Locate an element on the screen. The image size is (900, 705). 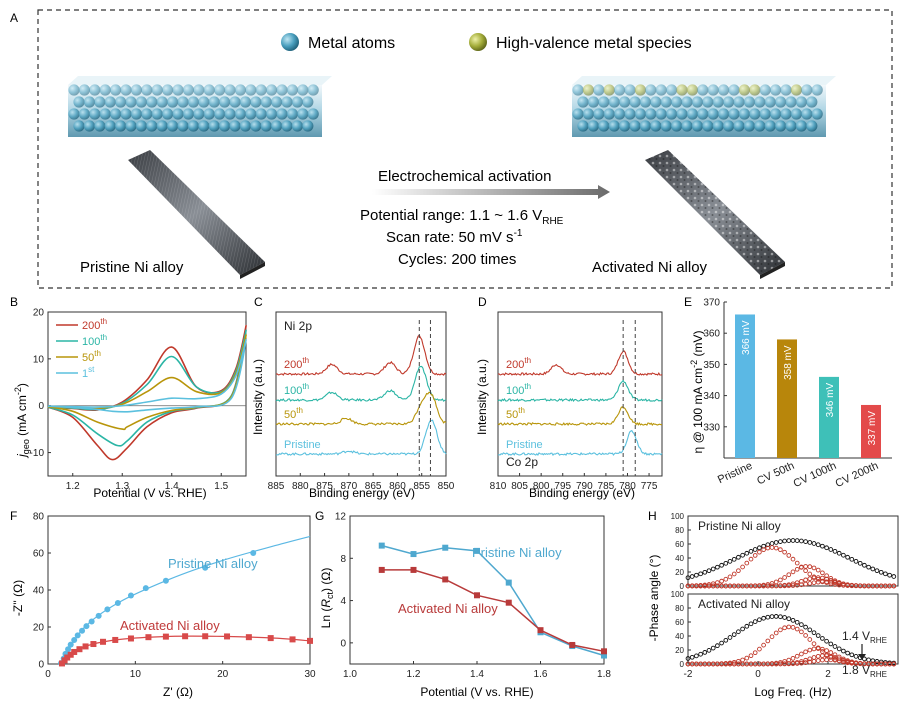
bar-CV 100th is located at coordinates (829, 417).